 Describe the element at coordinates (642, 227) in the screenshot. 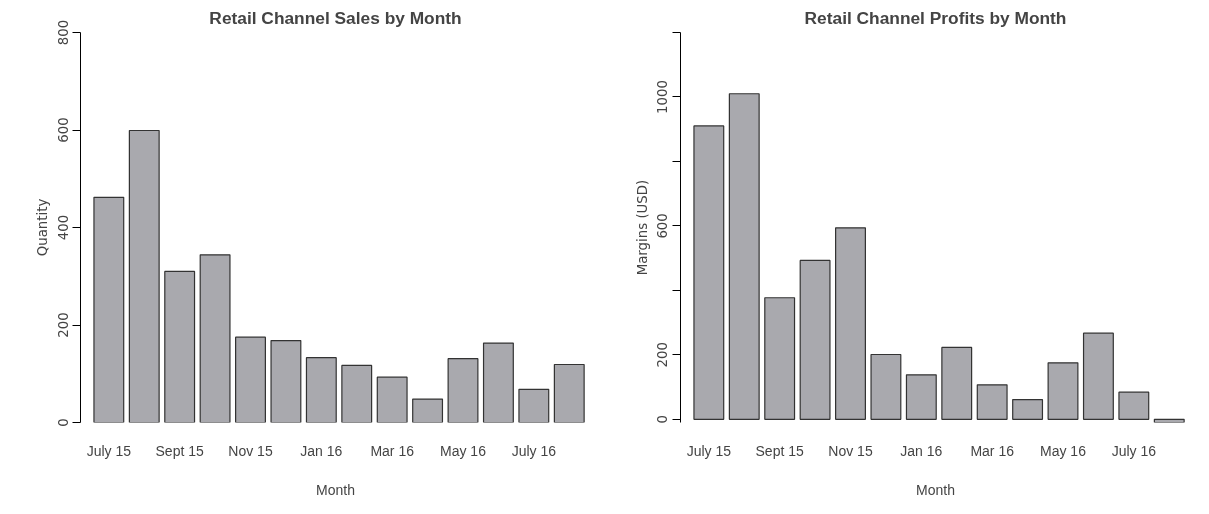

I see `y-axis-title: Margins (USD)` at that location.